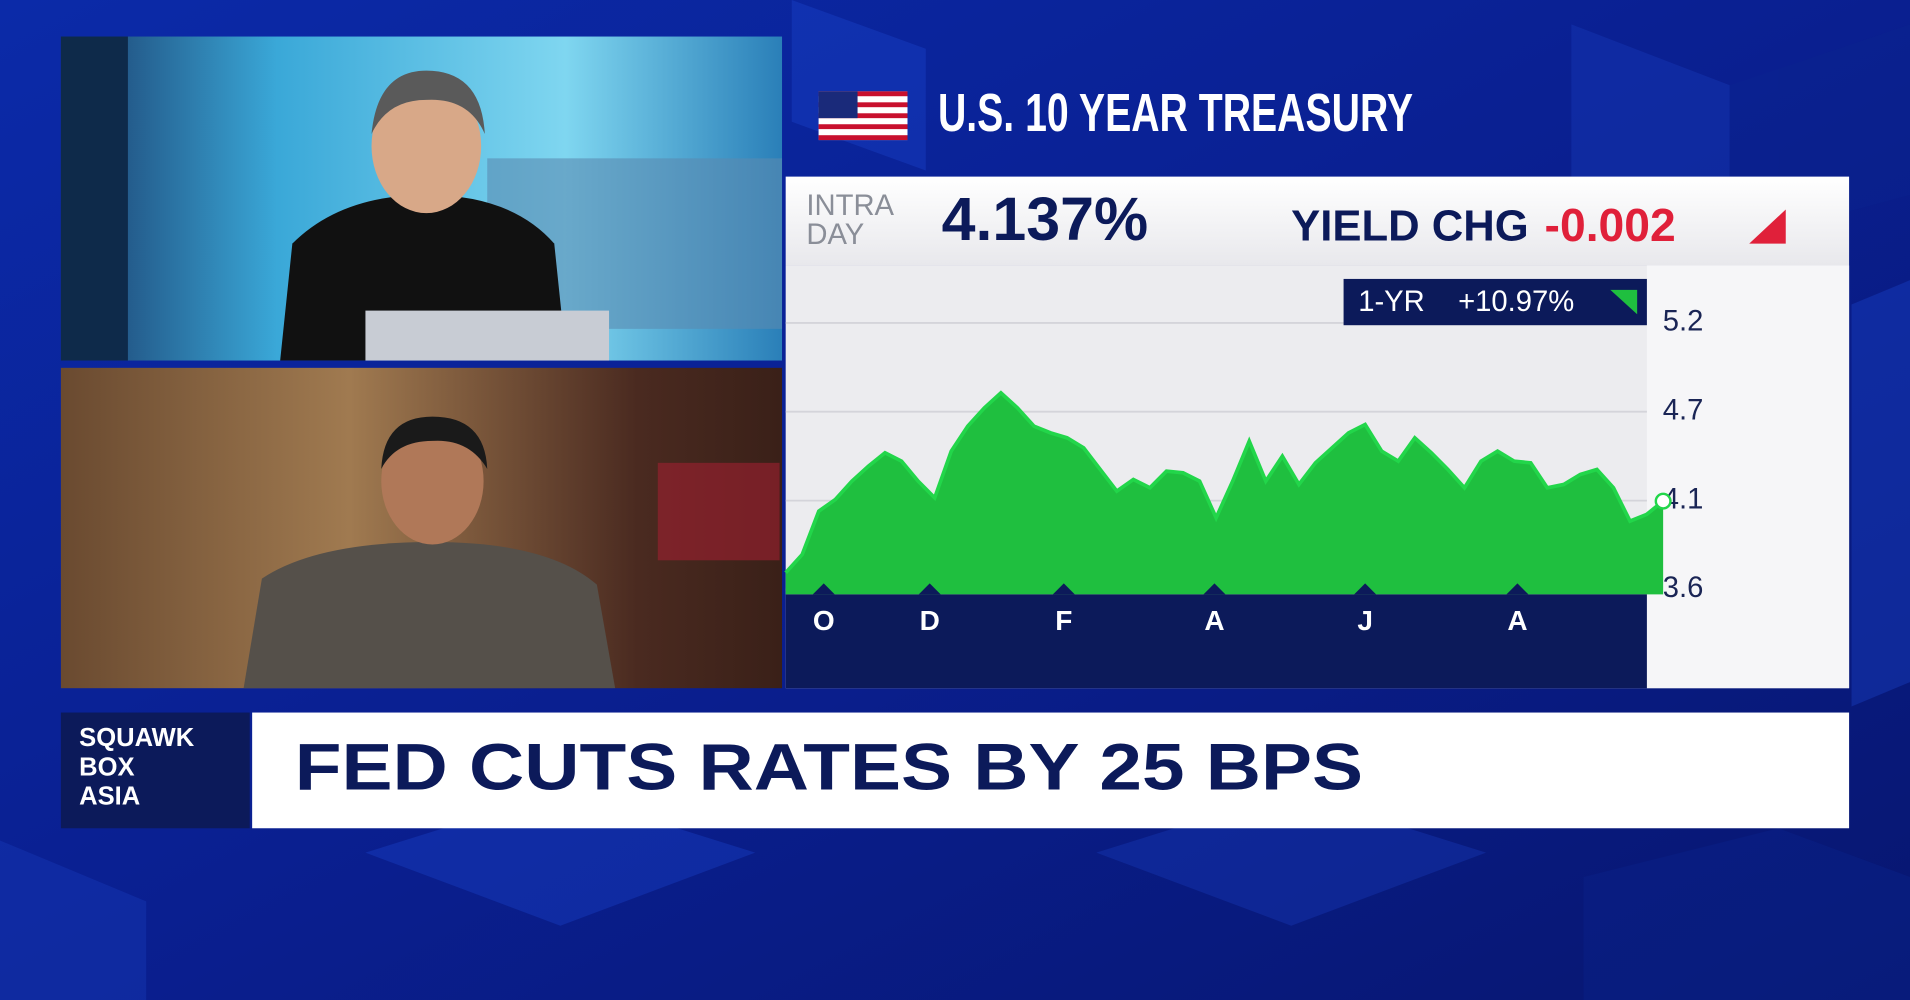 The width and height of the screenshot is (1910, 1000). I want to click on y-tick-label: 4.7, so click(1683, 410).